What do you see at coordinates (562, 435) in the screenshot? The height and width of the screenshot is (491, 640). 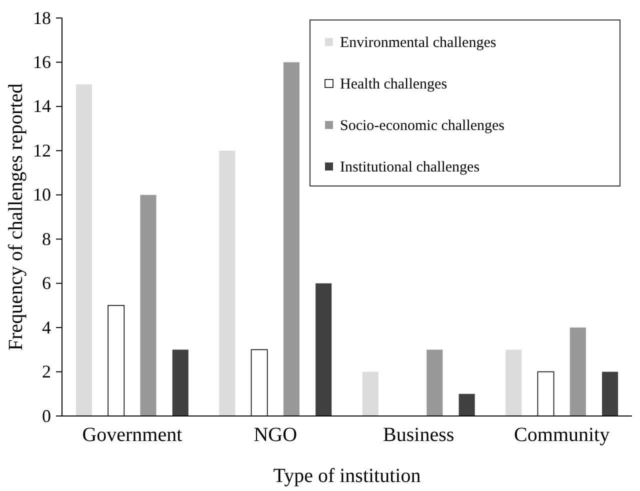 I see `x-tick-label: Community` at bounding box center [562, 435].